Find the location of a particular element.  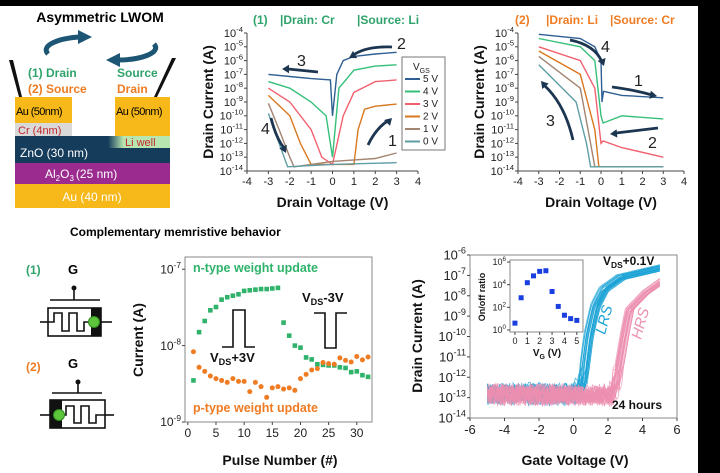

y-tick-label: 10⁻¹⁴ is located at coordinates (232, 170).